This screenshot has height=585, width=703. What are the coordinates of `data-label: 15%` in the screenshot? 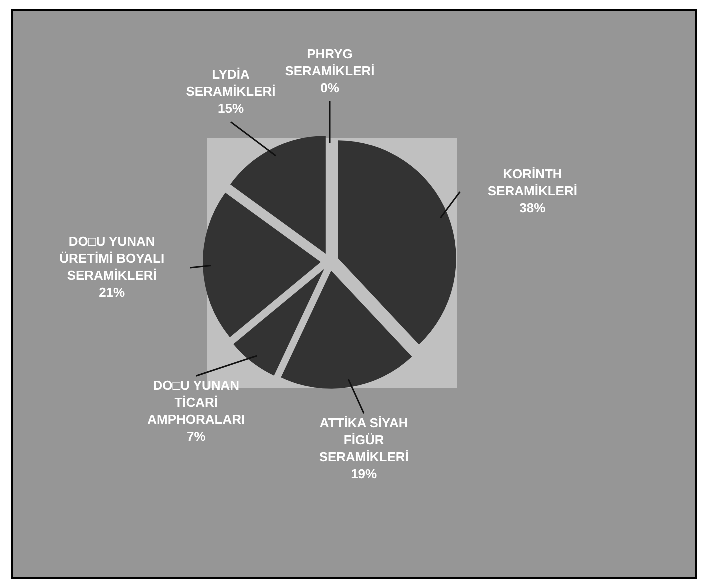 It's located at (231, 108).